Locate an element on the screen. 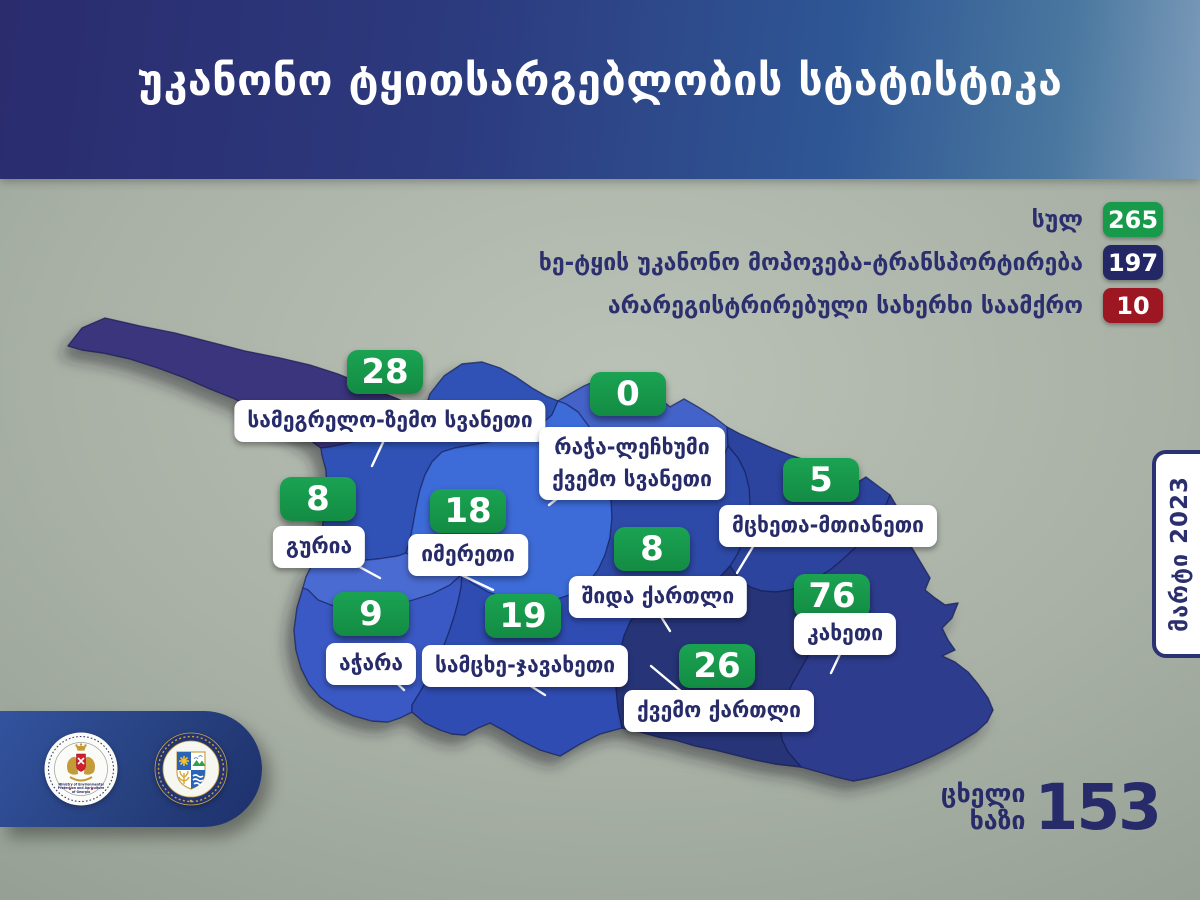 The height and width of the screenshot is (900, 1200). connector-kvemo is located at coordinates (666, 679).